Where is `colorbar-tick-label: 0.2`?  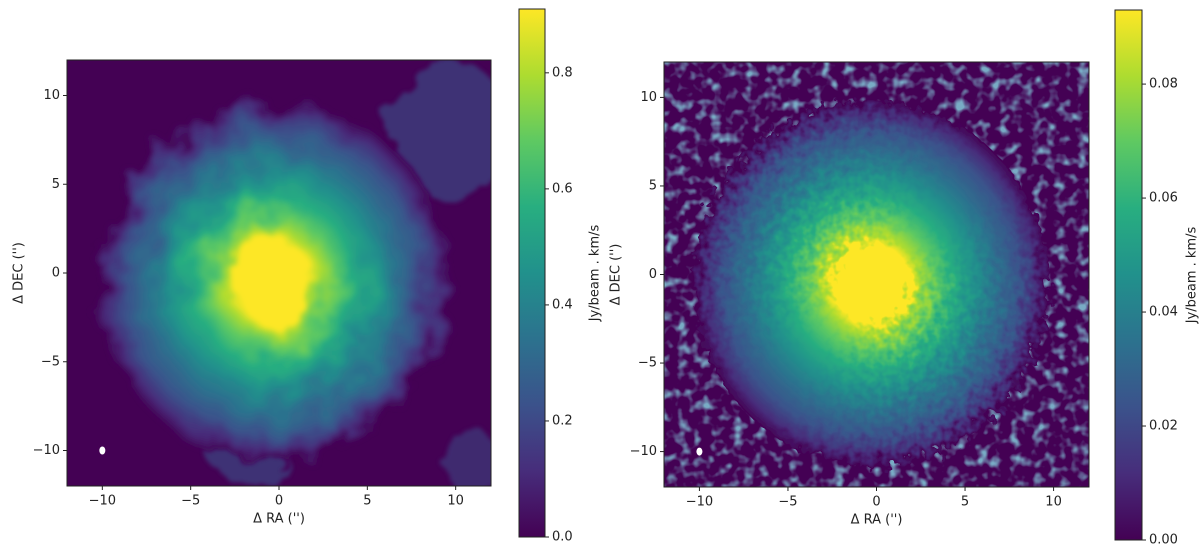
colorbar-tick-label: 0.2 is located at coordinates (562, 420).